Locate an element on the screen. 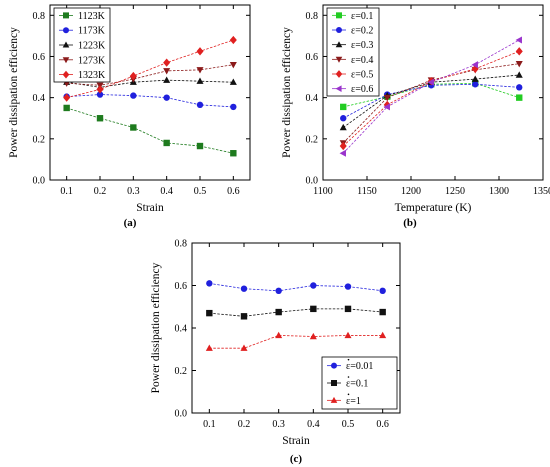  panel-caption: (b) is located at coordinates (410, 223).